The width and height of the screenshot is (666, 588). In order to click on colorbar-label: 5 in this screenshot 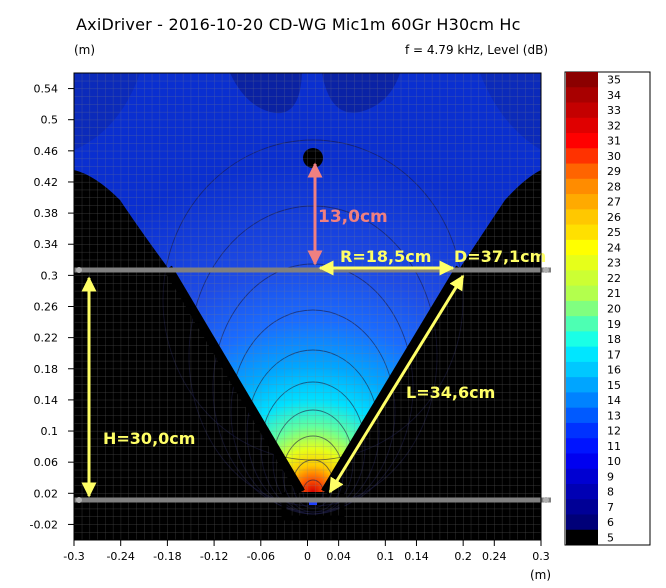, I will do `click(610, 537)`.